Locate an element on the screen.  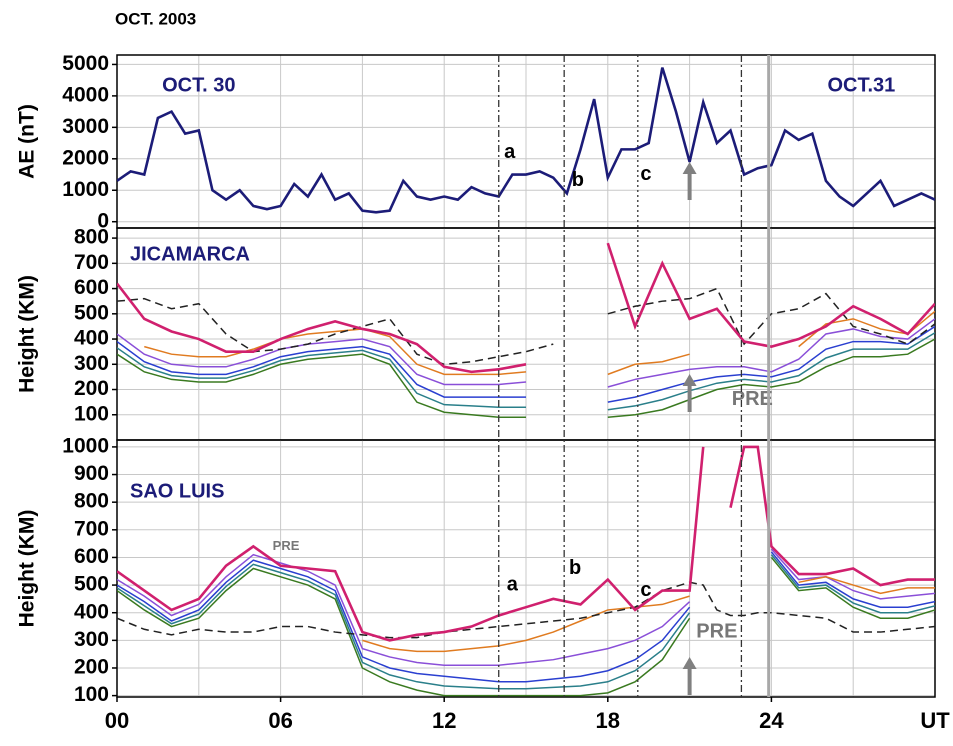
x-tick-label: 00 is located at coordinates (117, 720).